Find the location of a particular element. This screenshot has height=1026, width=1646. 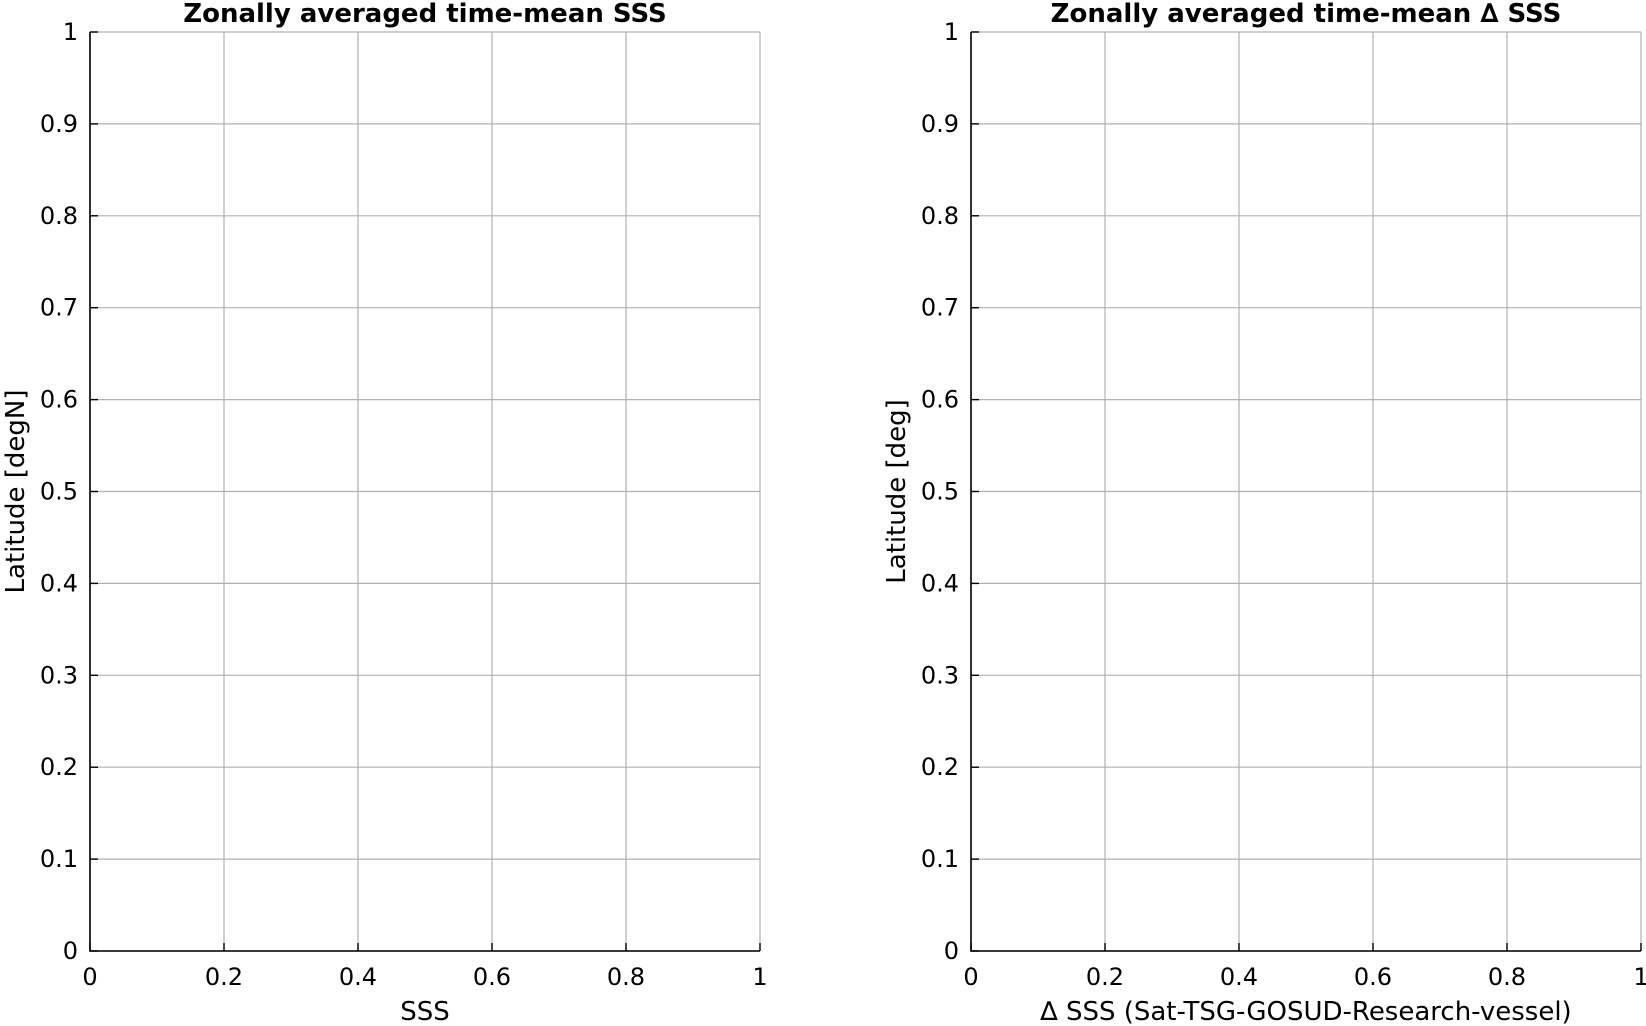

left-x-tick-label-2: 0.4 is located at coordinates (358, 977).